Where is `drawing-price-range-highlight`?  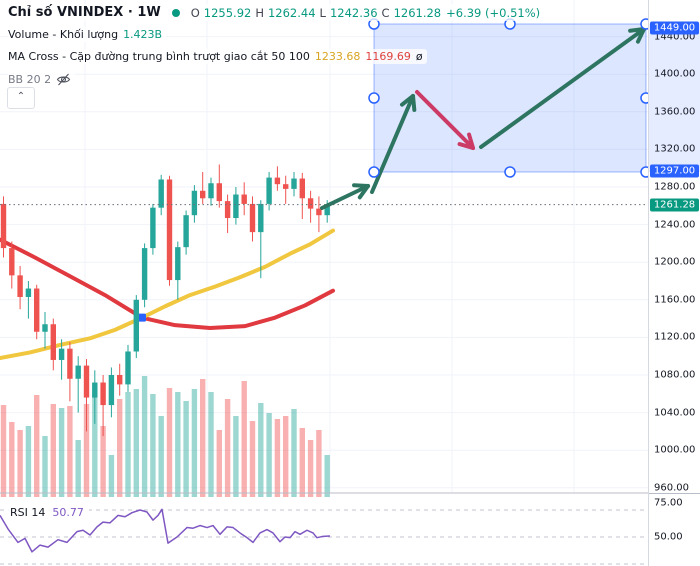
drawing-price-range-highlight is located at coordinates (674, 98).